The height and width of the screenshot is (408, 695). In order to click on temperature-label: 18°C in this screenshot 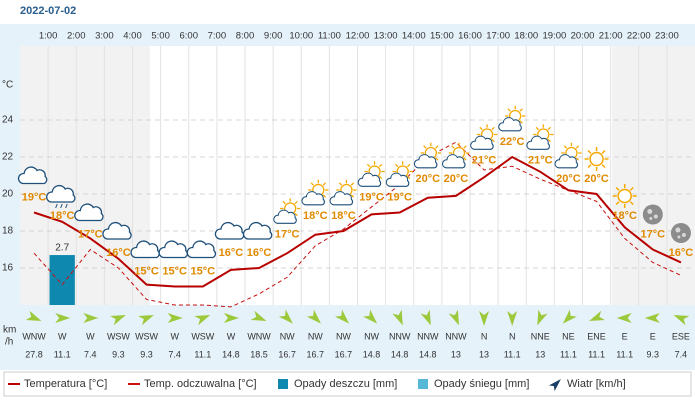, I will do `click(343, 216)`.